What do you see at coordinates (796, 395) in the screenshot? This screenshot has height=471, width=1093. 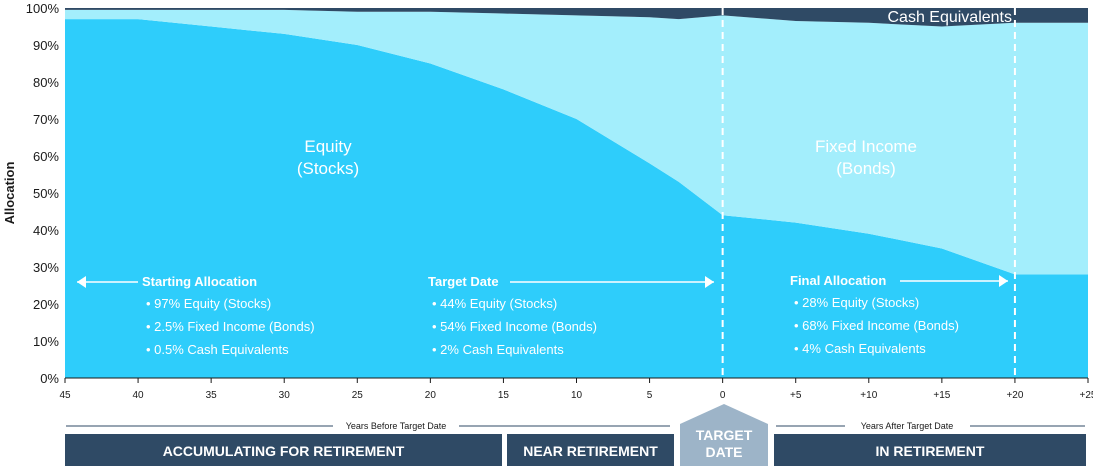 I see `x-tick-label: +5` at bounding box center [796, 395].